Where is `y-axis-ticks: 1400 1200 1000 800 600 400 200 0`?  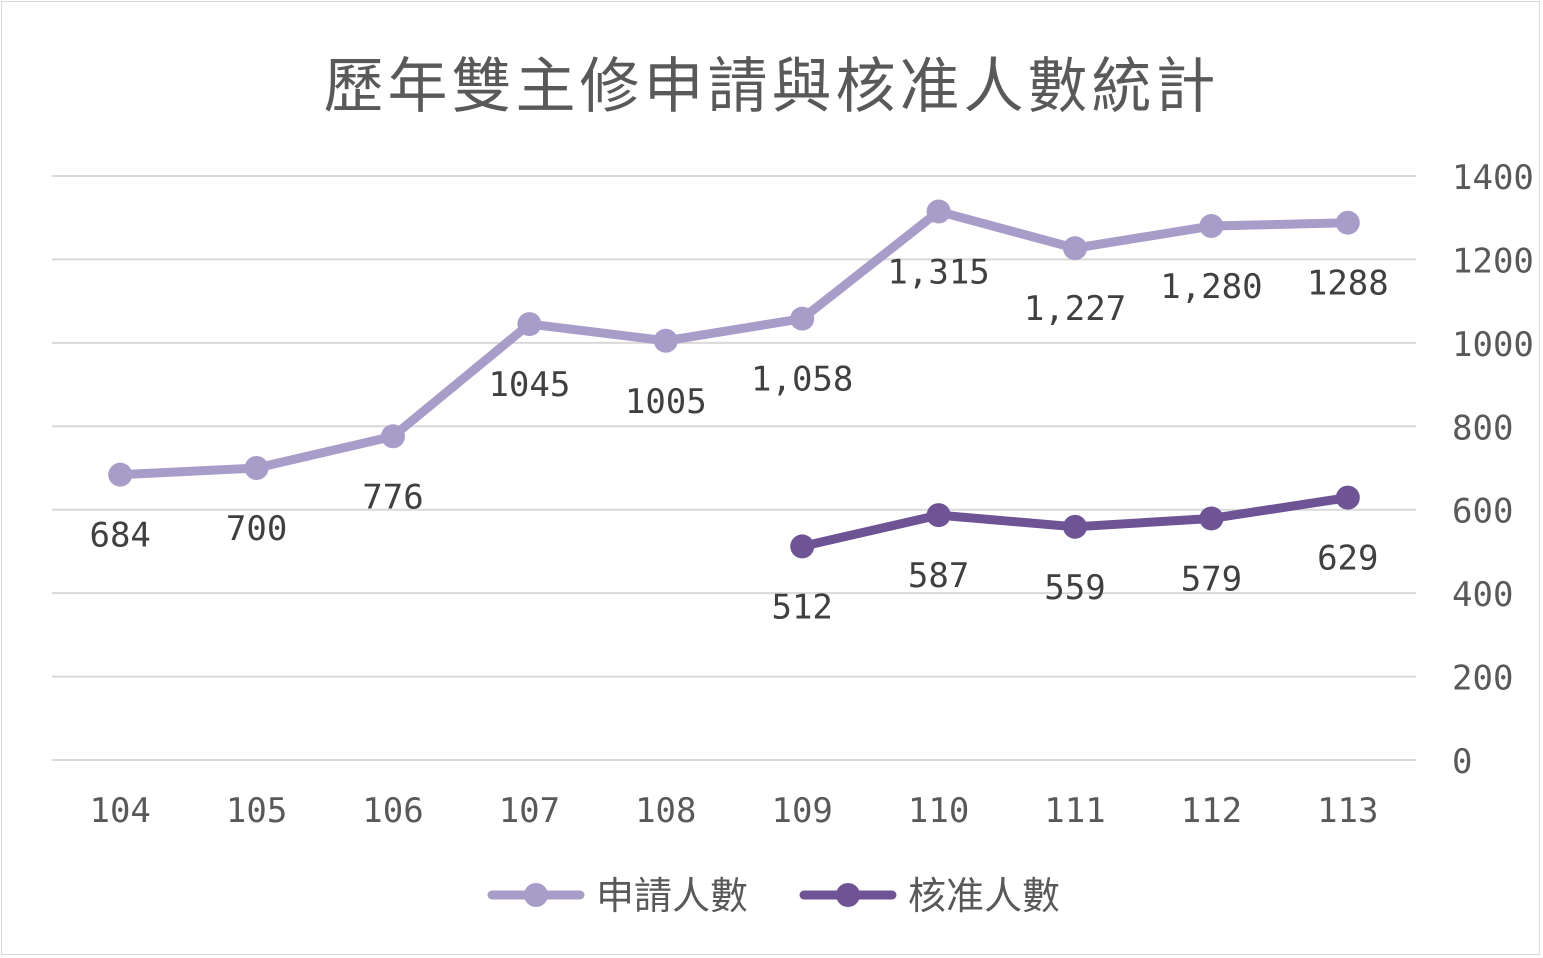
y-axis-ticks: 1400 1200 1000 800 600 400 200 0 is located at coordinates (1493, 470).